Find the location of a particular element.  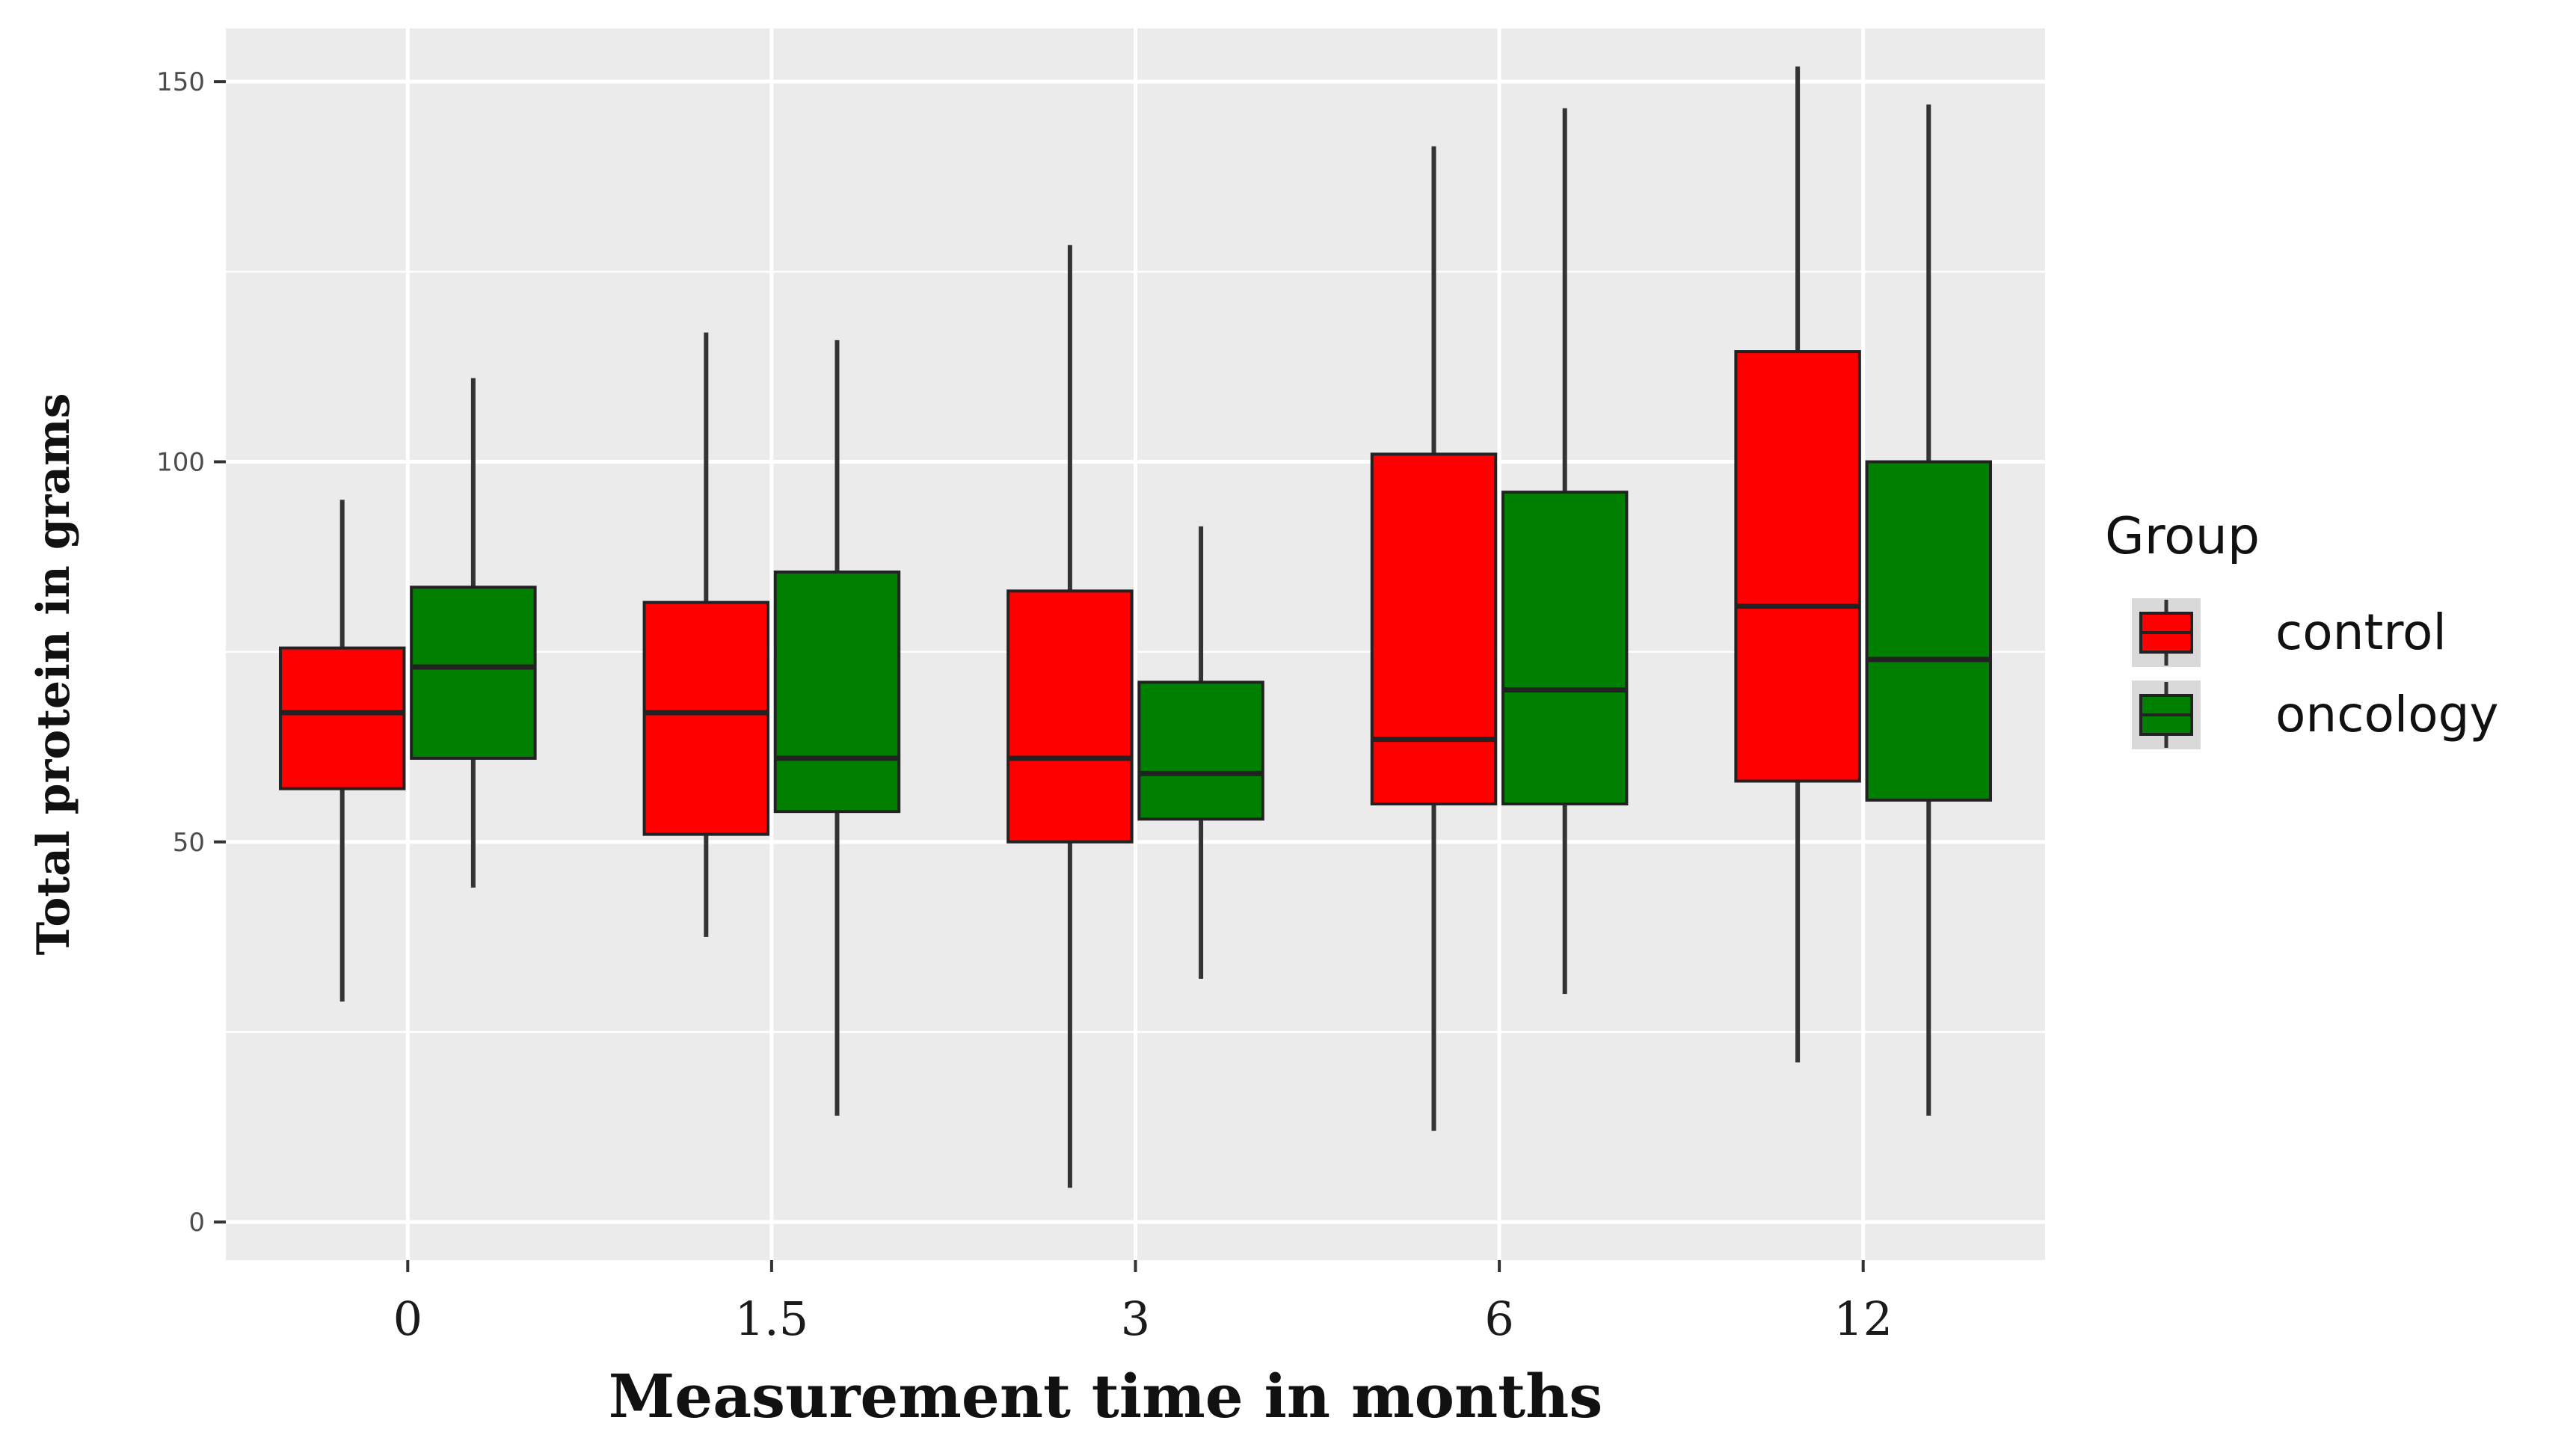

y-axis-title: Total protein in grams is located at coordinates (54, 674).